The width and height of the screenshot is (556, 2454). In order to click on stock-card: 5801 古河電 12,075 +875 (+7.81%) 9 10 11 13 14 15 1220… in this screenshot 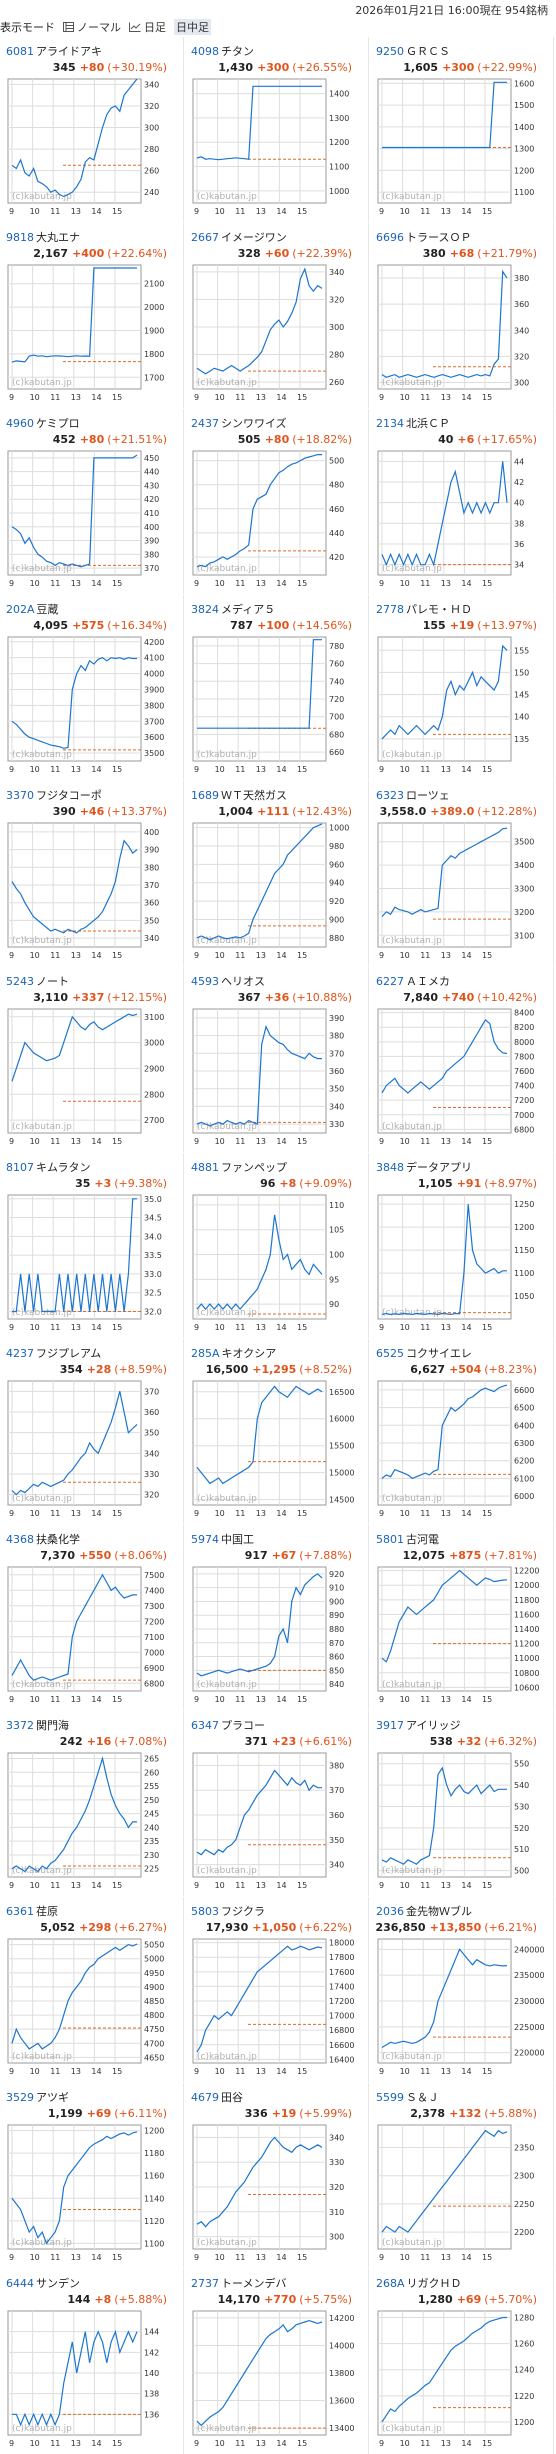, I will do `click(462, 1617)`.